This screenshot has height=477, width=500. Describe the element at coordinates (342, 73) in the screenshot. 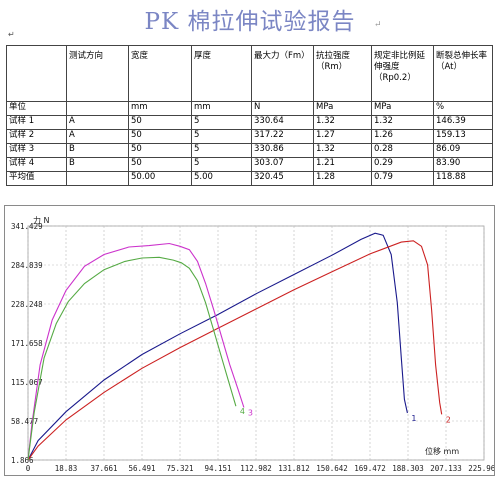

I see `table-cell: 抗拉强度（Rm）` at that location.